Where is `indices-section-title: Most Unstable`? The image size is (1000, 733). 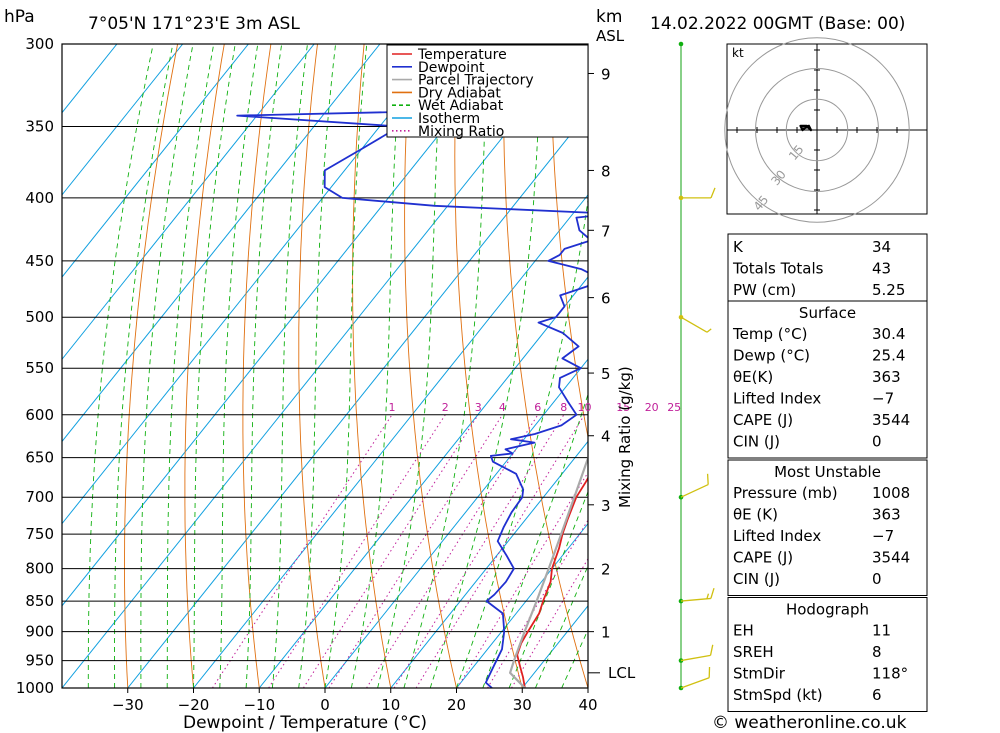 indices-section-title: Most Unstable is located at coordinates (827, 472).